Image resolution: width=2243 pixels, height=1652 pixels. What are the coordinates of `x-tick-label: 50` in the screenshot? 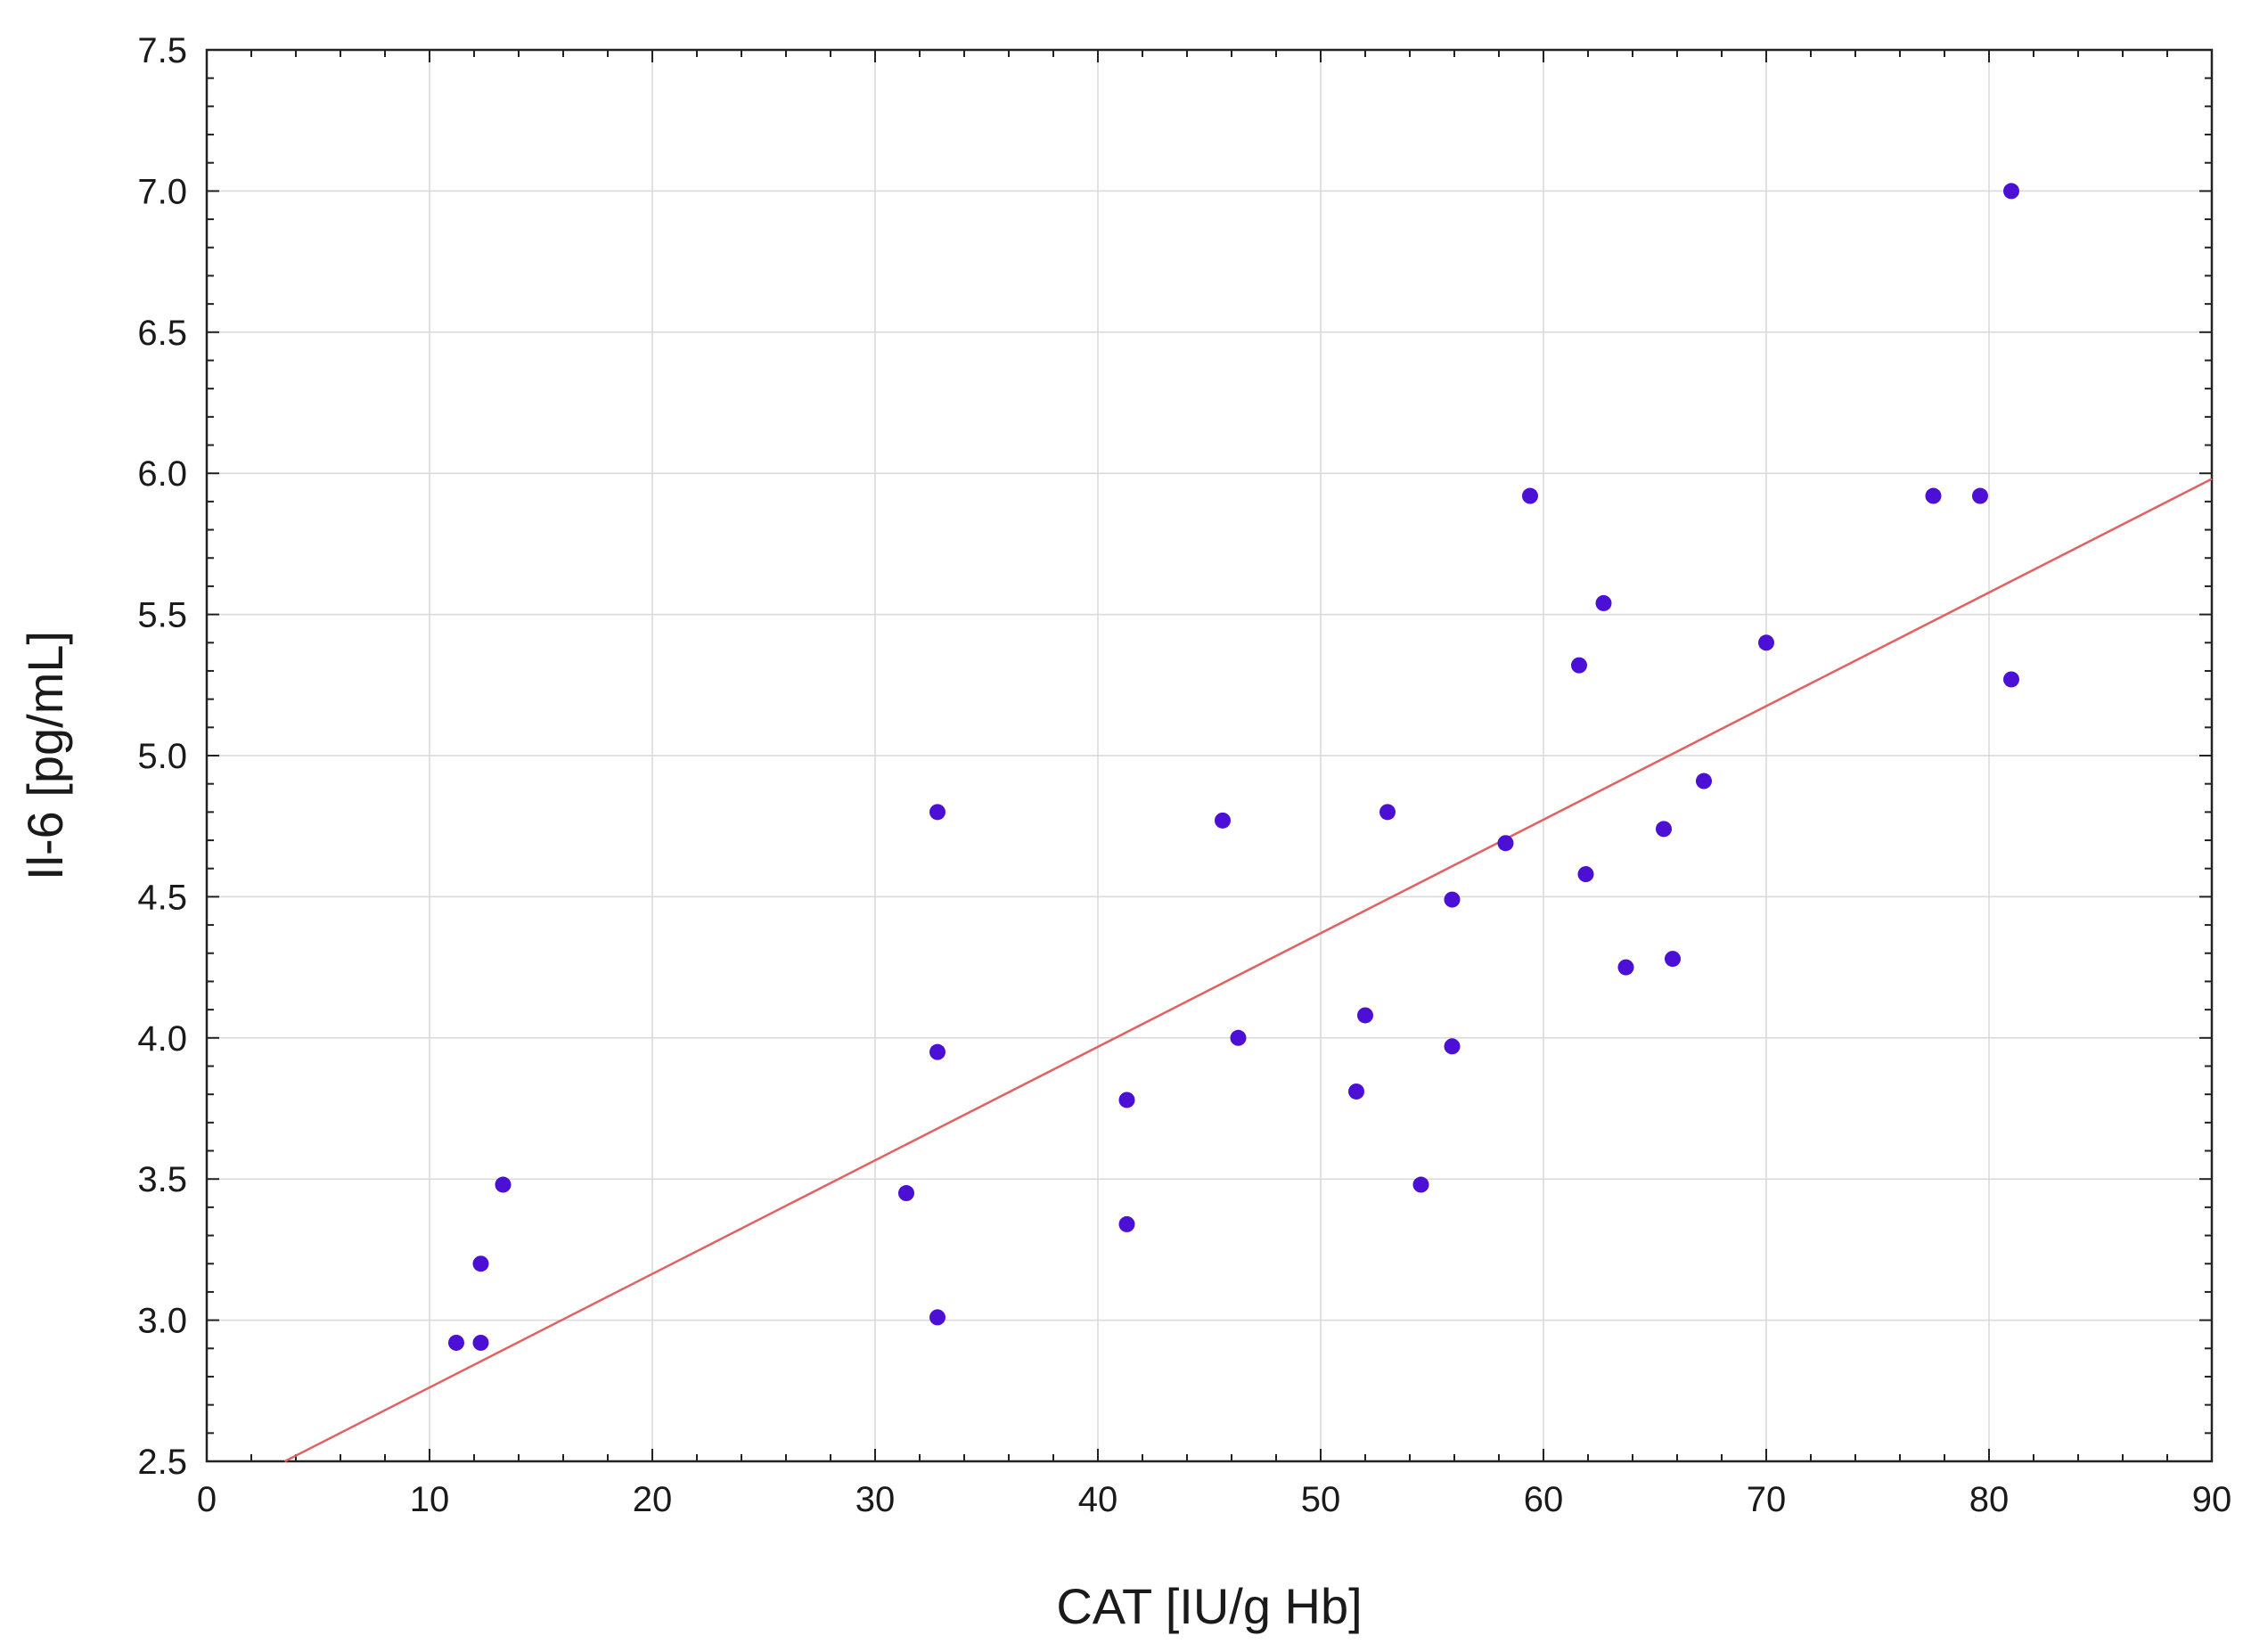 It's located at (1321, 1499).